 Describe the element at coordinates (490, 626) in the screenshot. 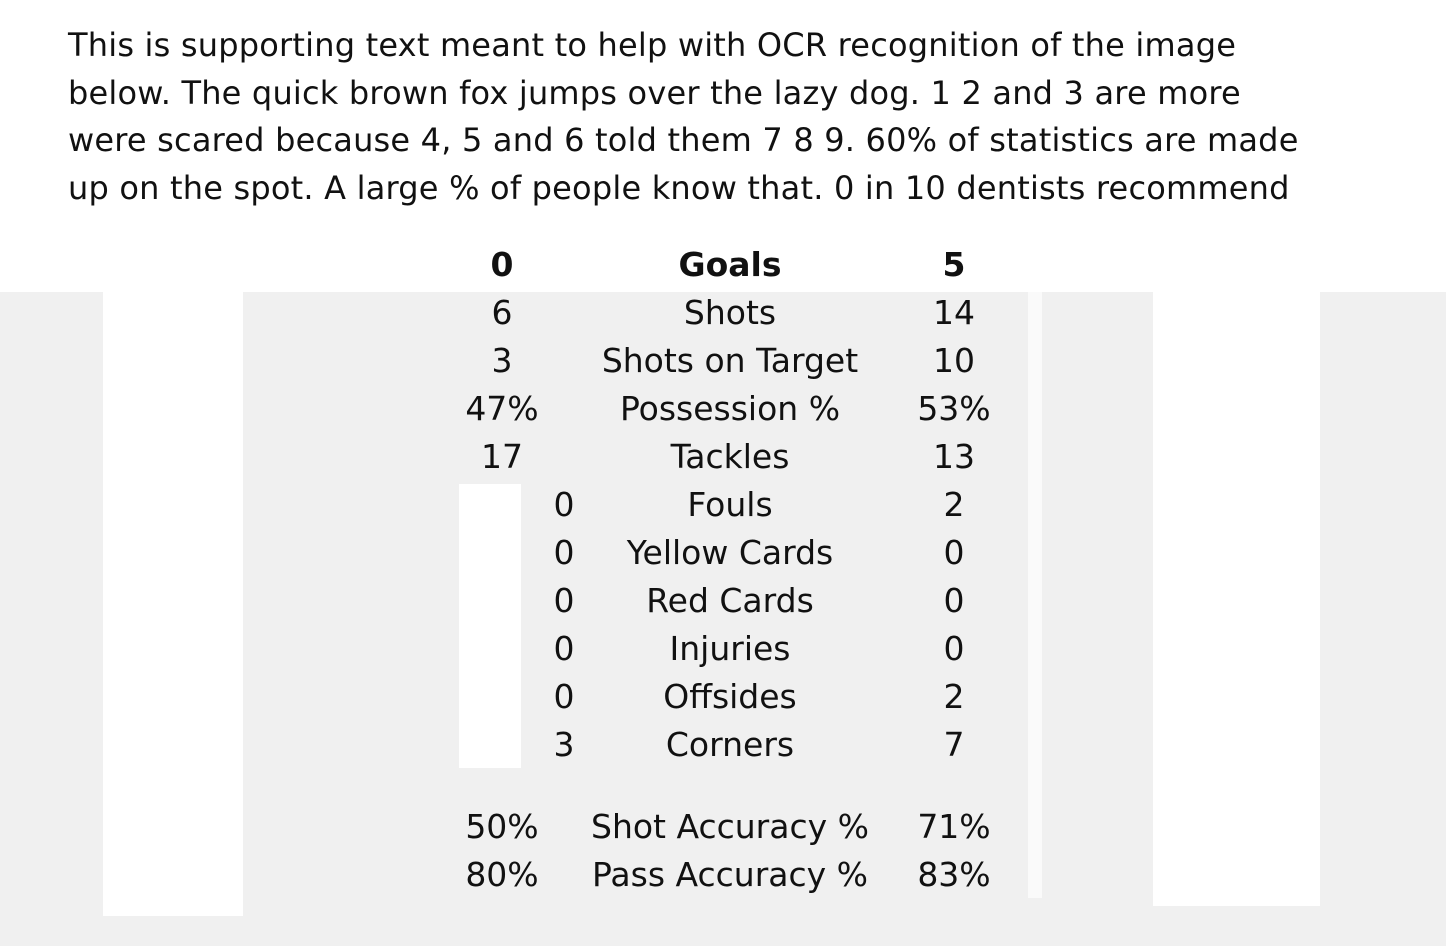

I see `home-crest-box` at that location.